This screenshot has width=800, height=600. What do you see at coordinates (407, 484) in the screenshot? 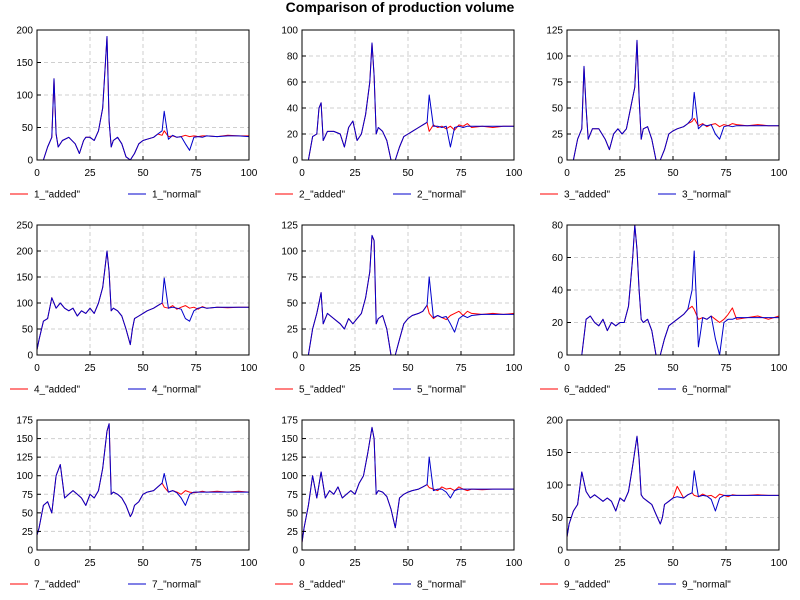
I see `series-line-8-normal` at bounding box center [407, 484].